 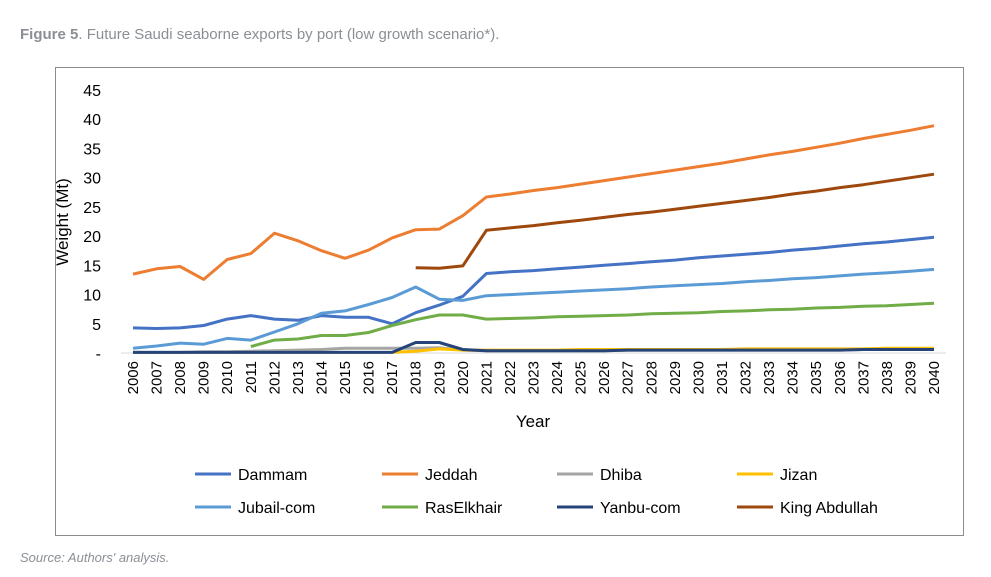 I want to click on legend-item-jizan: Jizan, so click(x=777, y=475).